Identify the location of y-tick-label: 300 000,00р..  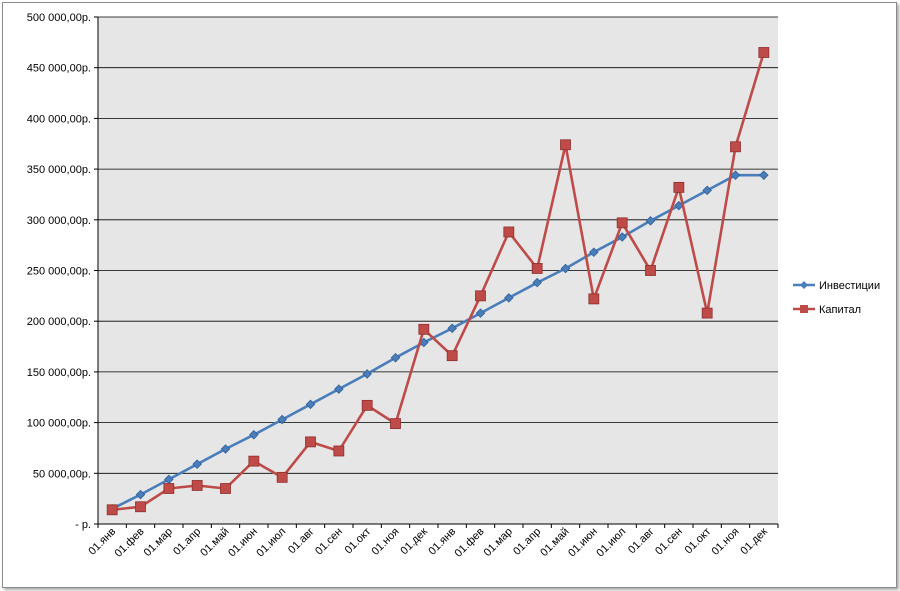
(59, 221).